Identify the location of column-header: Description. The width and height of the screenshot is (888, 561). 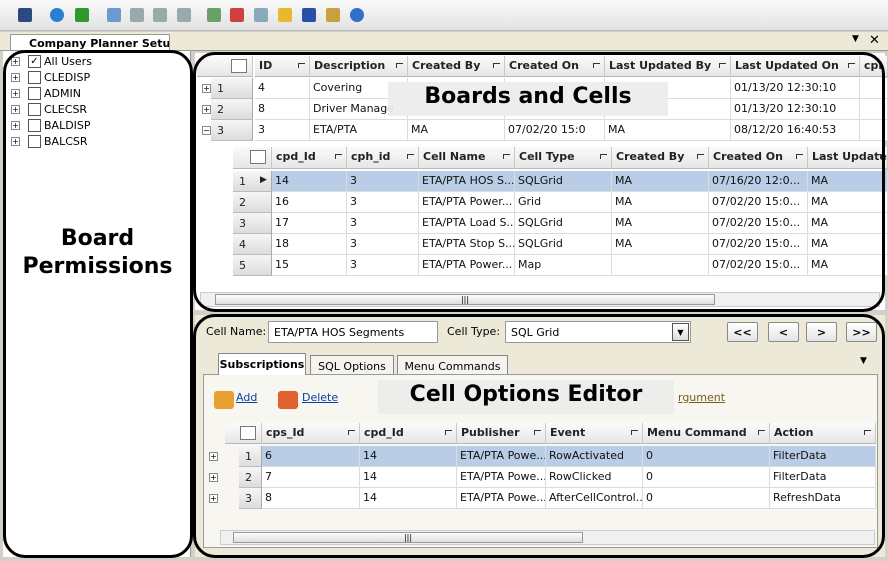
(359, 66).